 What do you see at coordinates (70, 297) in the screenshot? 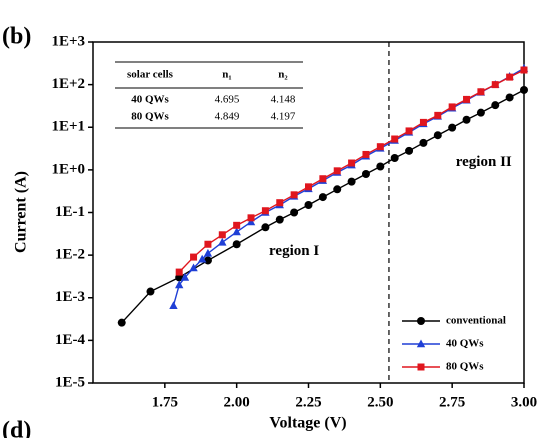
I see `y-tick-label: 1E-3` at bounding box center [70, 297].